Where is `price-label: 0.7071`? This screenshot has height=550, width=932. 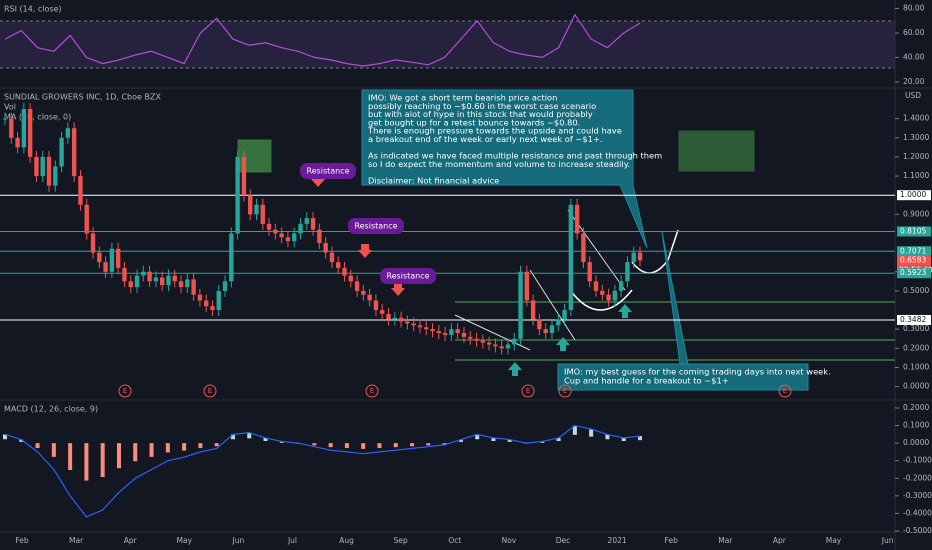
price-label: 0.7071 is located at coordinates (913, 250).